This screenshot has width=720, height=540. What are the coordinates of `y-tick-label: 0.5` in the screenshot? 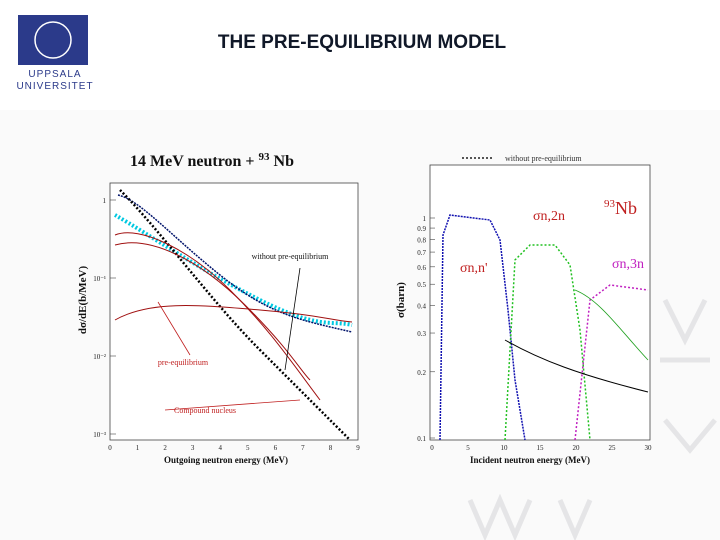 It's located at (421, 285).